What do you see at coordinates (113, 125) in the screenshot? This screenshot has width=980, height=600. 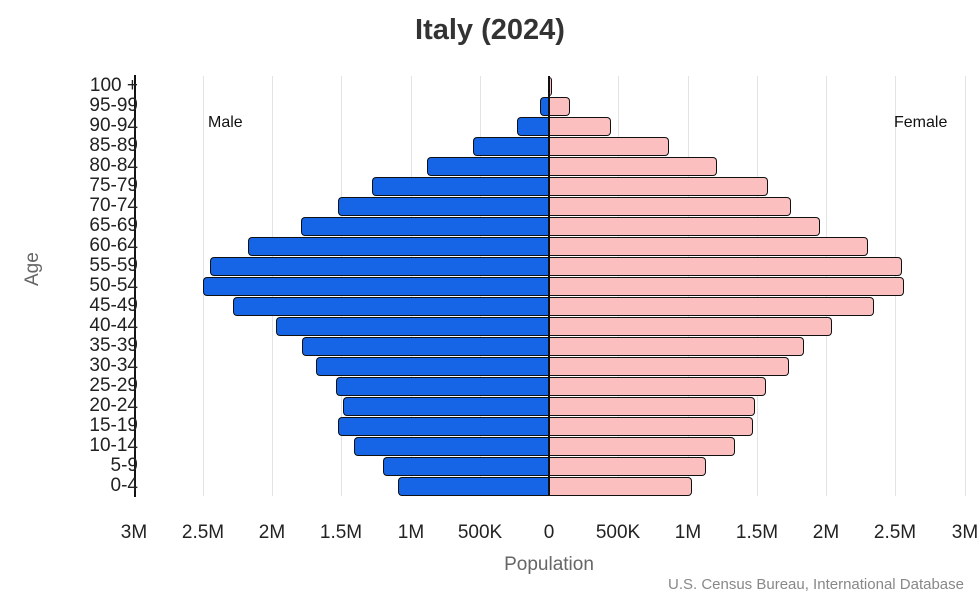 I see `age-group-label: 90-94` at bounding box center [113, 125].